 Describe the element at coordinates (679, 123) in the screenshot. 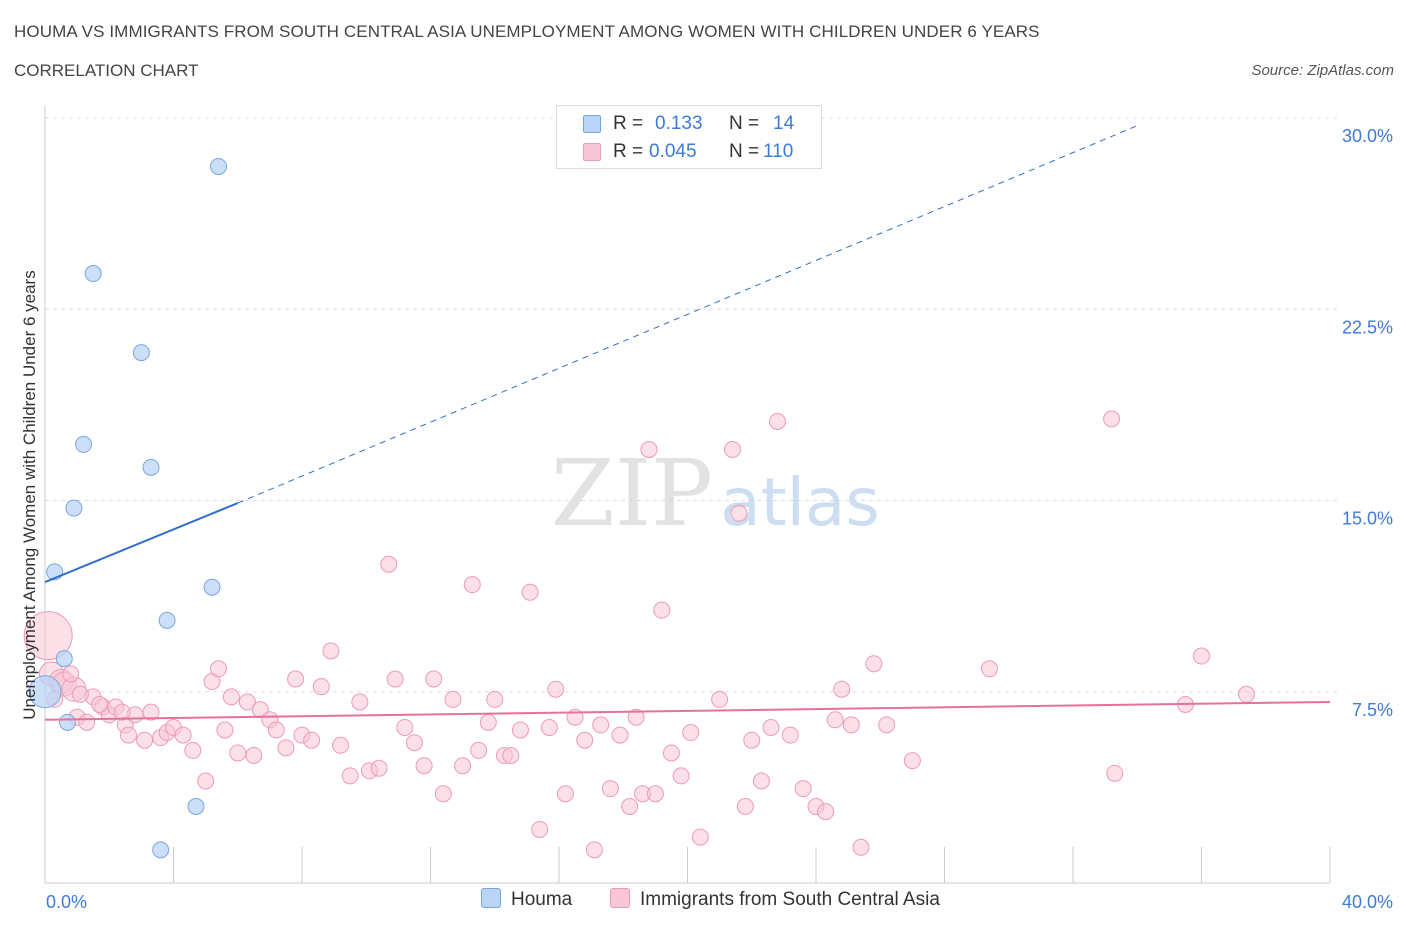

I see `houma-r-value: 0.133` at that location.